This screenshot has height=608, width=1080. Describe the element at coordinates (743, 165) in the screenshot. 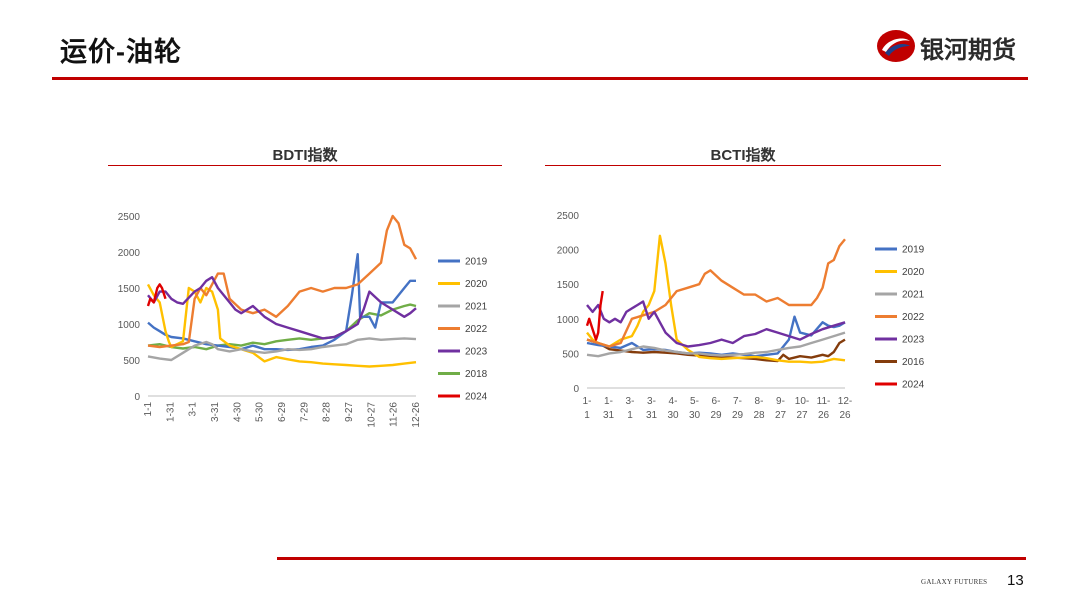

I see `bcti-title-divider` at that location.